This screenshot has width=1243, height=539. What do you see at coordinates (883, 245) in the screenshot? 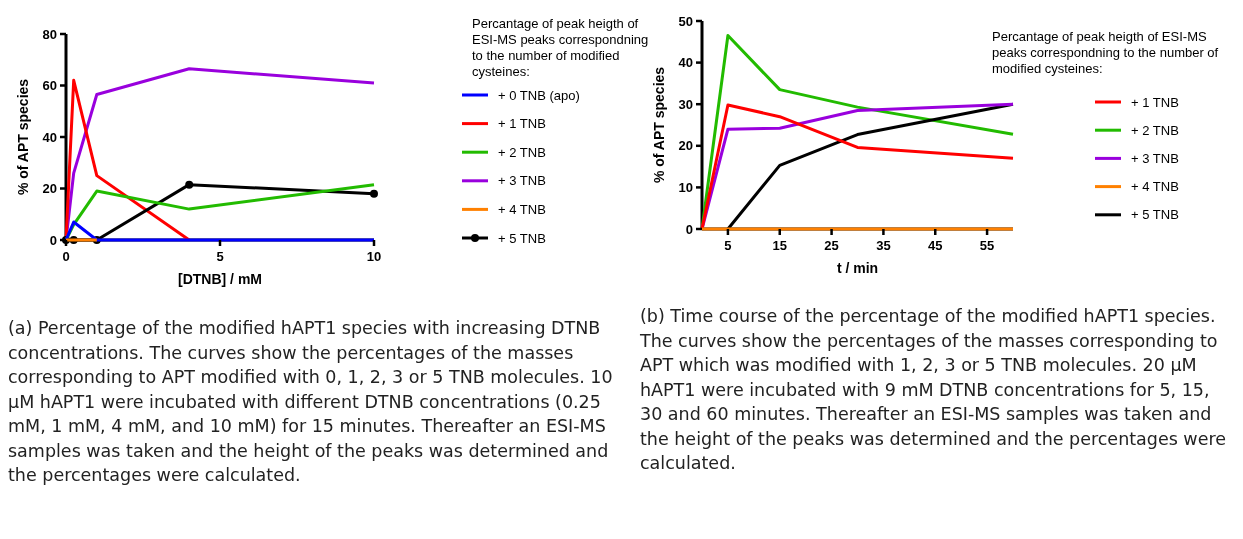
I see `x-tick-label: 35` at bounding box center [883, 245].